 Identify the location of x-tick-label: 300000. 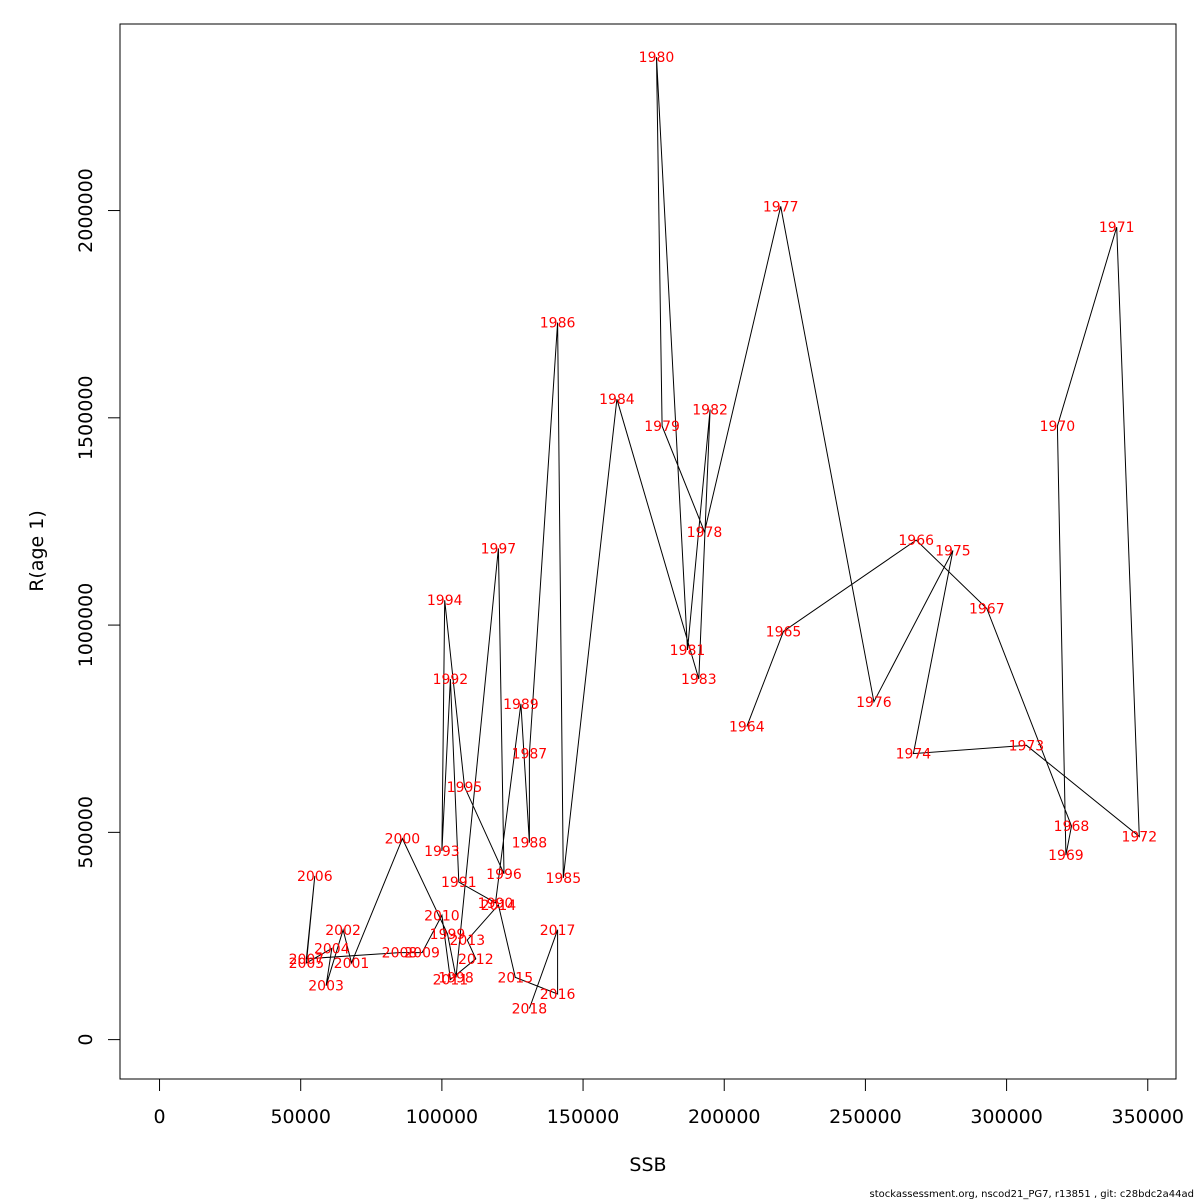
(1006, 1117).